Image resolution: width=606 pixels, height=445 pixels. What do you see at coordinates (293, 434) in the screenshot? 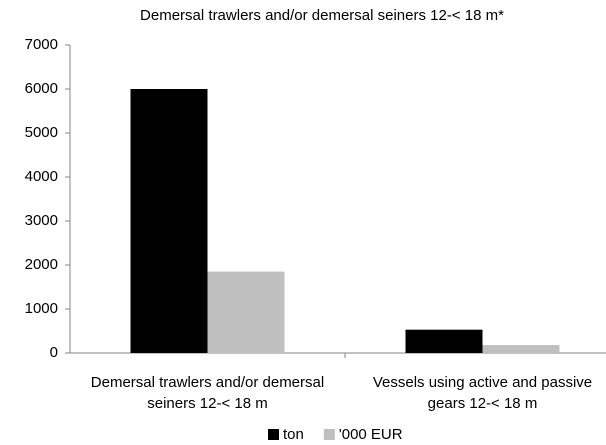
I see `legend-label: ton` at bounding box center [293, 434].